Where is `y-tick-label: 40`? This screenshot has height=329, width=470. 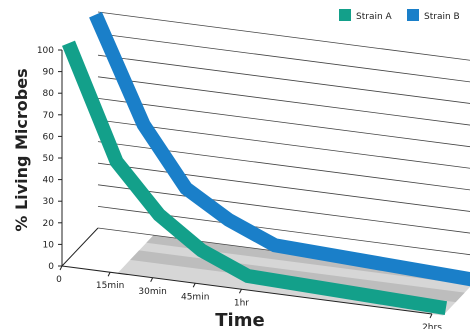
y-tick-label: 40 is located at coordinates (49, 181).